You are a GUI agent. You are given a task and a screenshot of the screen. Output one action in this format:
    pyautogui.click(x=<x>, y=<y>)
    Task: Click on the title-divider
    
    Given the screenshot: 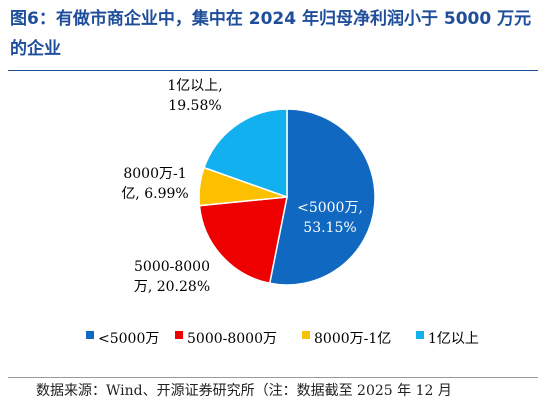 What is the action you would take?
    pyautogui.click(x=273, y=70)
    